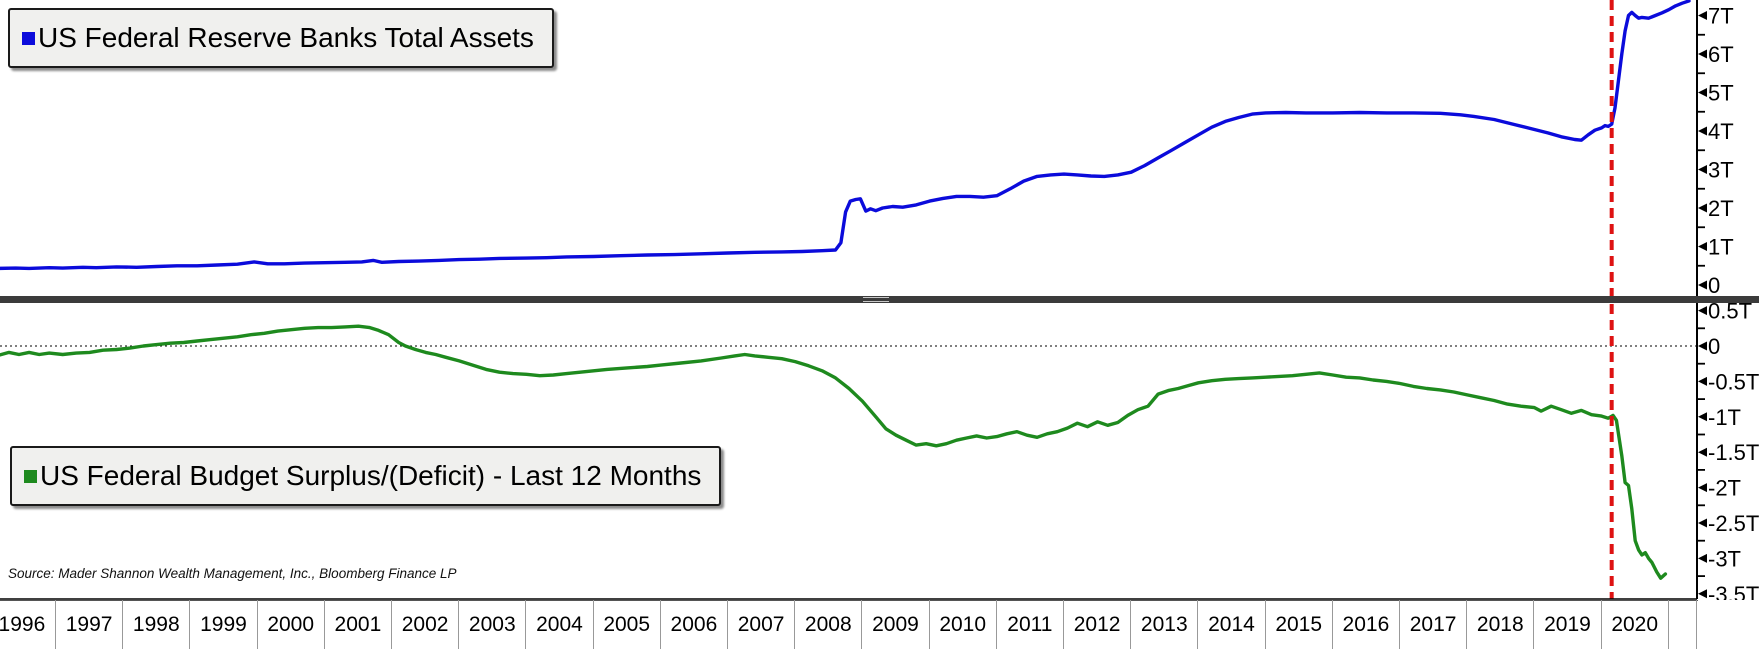 This screenshot has height=649, width=1759. What do you see at coordinates (28, 38) in the screenshot?
I see `blue-square-marker-icon` at bounding box center [28, 38].